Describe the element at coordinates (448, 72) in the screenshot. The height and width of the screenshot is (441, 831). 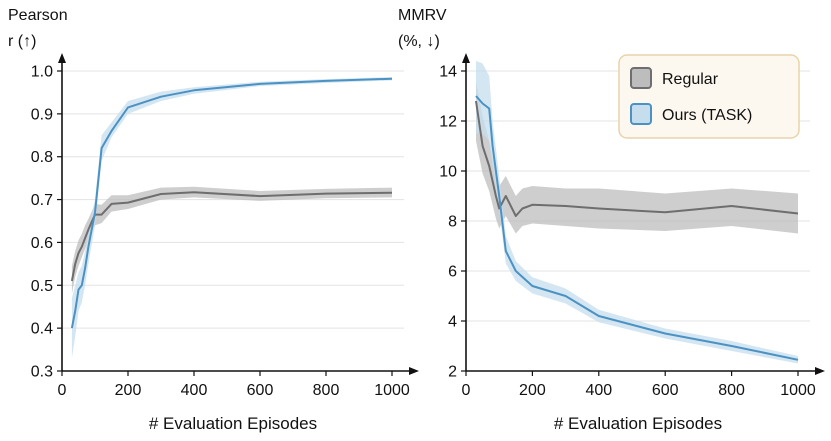
I see `y-tick-label: 14` at that location.